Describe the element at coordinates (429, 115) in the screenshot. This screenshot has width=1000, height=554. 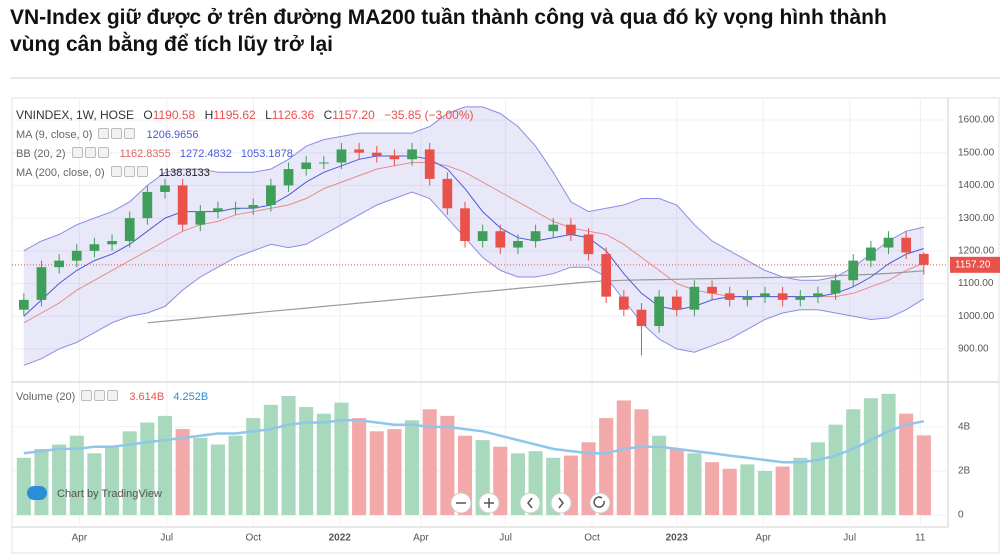
I see `change-value: −35.85 (−3.00%)` at that location.